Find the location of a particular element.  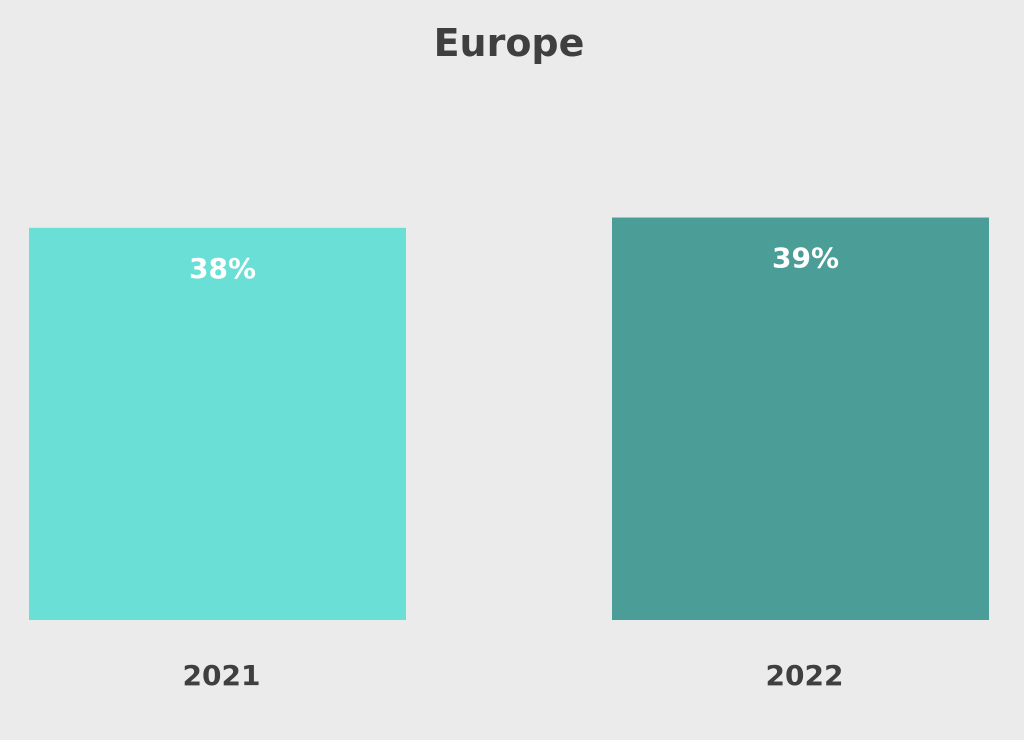

chart-title: Europe is located at coordinates (509, 43).